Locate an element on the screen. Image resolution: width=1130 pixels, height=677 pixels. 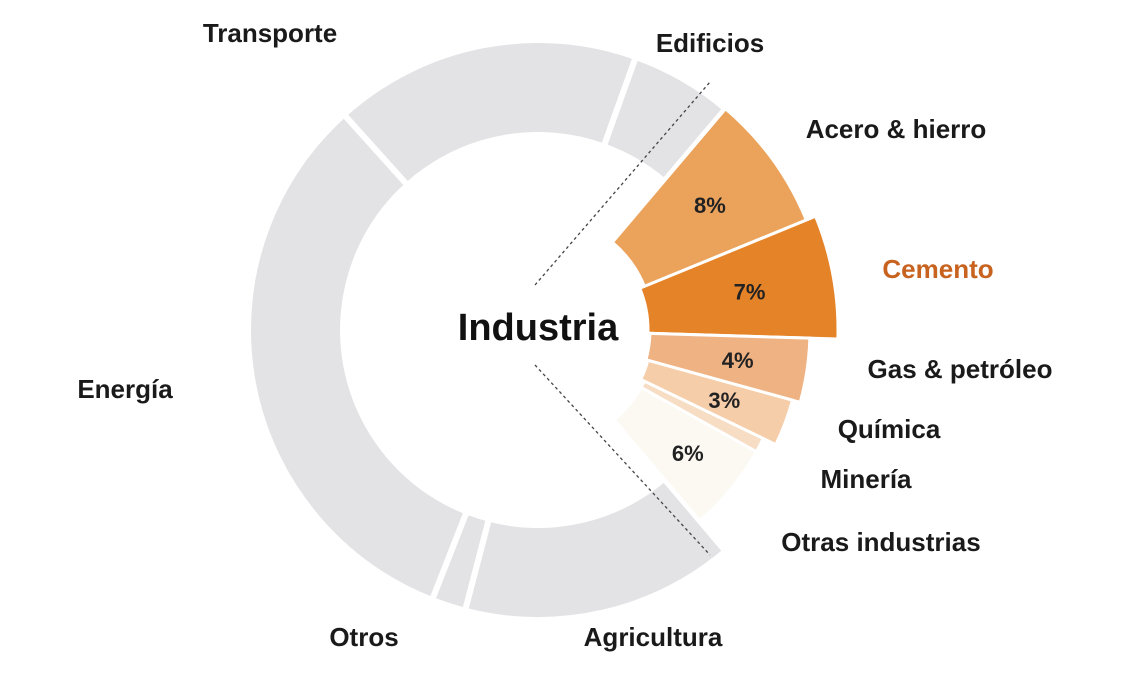
pct-label-acero-hierro: 8% is located at coordinates (710, 205).